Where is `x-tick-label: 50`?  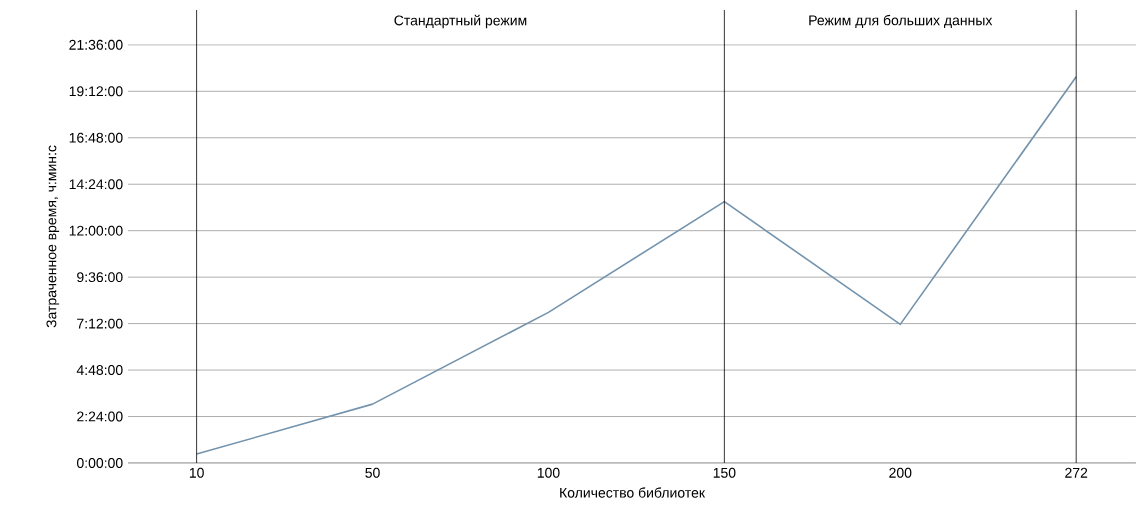 x-tick-label: 50 is located at coordinates (372, 472).